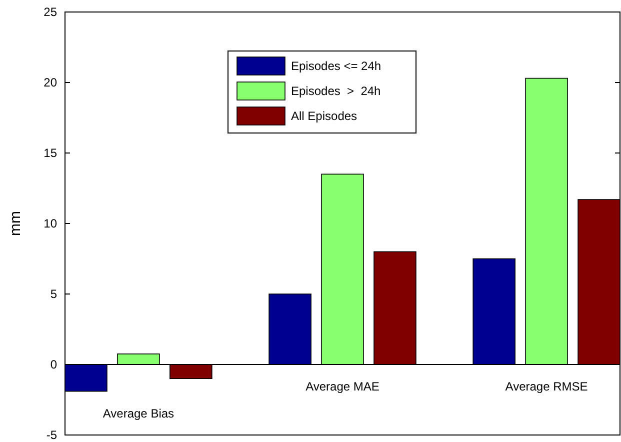 Image resolution: width=621 pixels, height=442 pixels. I want to click on y-tick-label: 25, so click(51, 12).